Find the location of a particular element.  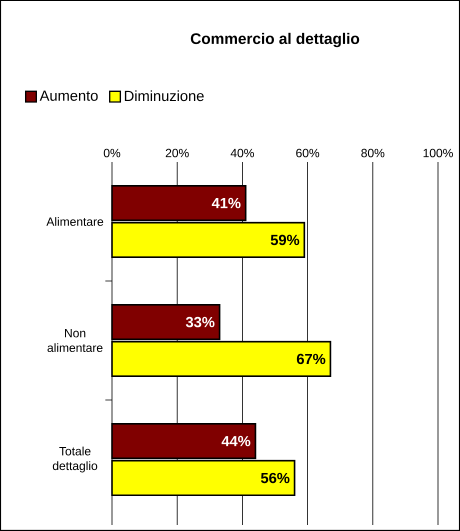

x-tick-label: 80% is located at coordinates (372, 153).